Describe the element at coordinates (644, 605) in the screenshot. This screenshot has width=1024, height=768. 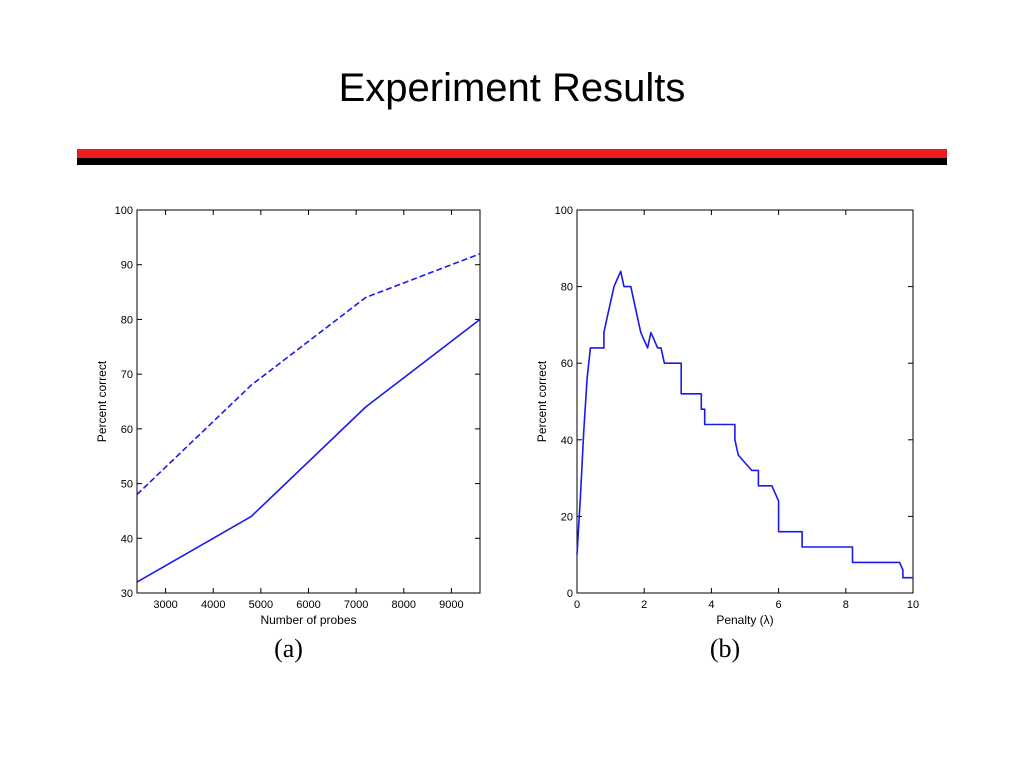
I see `x-tick-label: 2` at that location.